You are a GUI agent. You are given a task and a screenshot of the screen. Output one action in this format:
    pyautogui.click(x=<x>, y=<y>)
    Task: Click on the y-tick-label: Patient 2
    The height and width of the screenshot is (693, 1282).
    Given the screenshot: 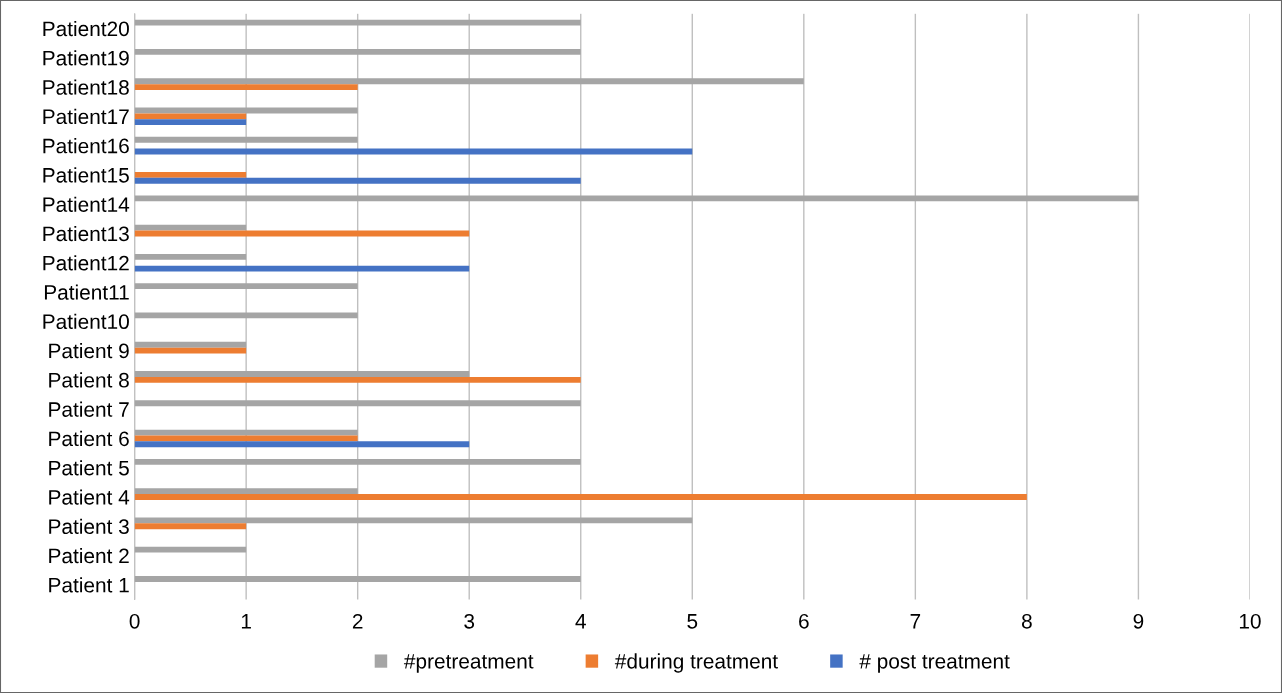 What is the action you would take?
    pyautogui.click(x=89, y=555)
    